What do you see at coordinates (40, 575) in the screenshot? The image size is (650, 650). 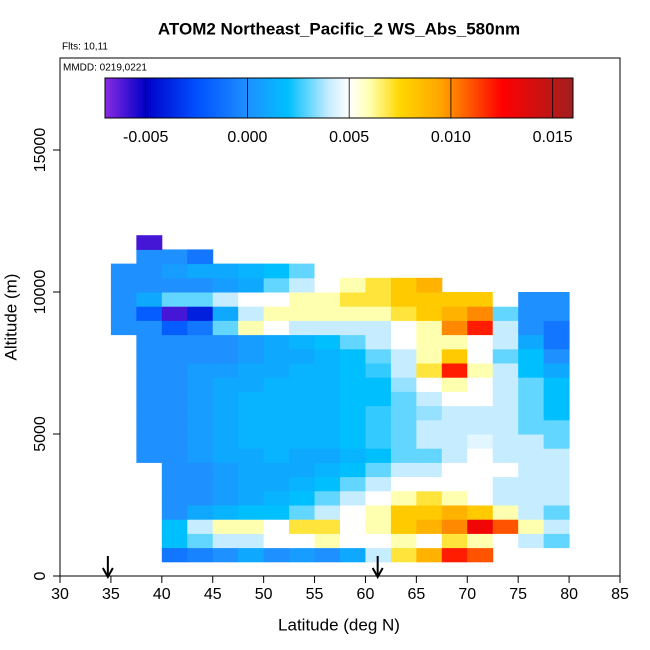 I see `y-tick-label: 0` at bounding box center [40, 575].